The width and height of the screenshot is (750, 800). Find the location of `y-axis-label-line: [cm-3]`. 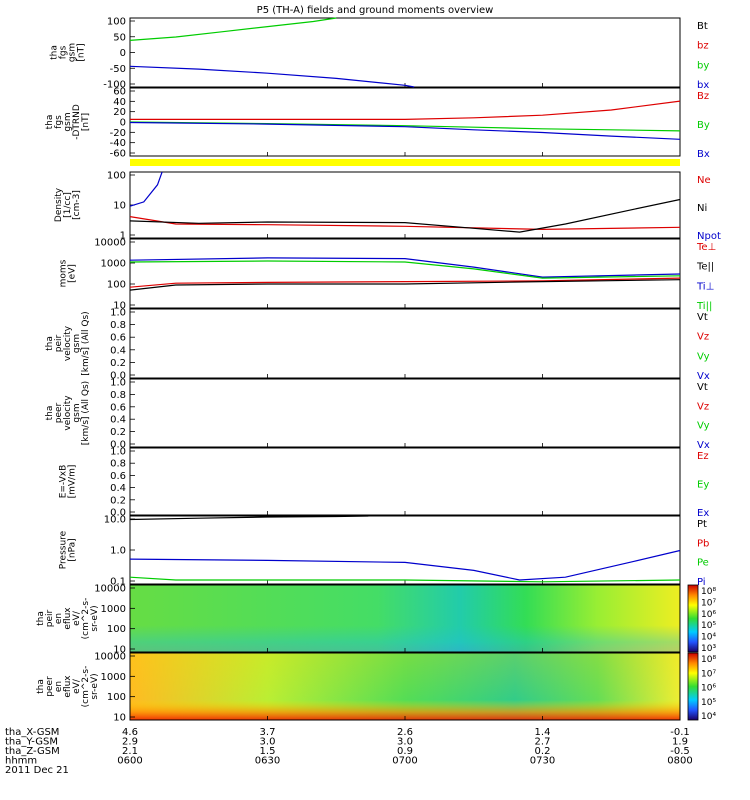

y-axis-label-line: [cm-3] is located at coordinates (77, 205).